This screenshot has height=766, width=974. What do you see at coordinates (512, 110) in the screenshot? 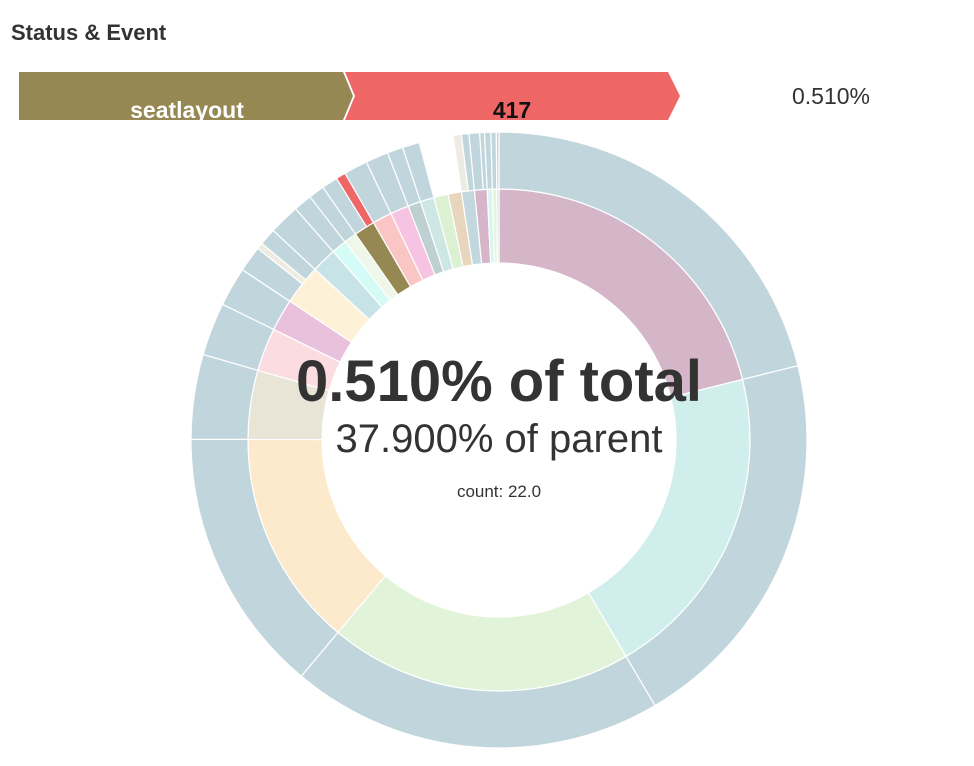
I see `breadcrumb-label: 417` at bounding box center [512, 110].